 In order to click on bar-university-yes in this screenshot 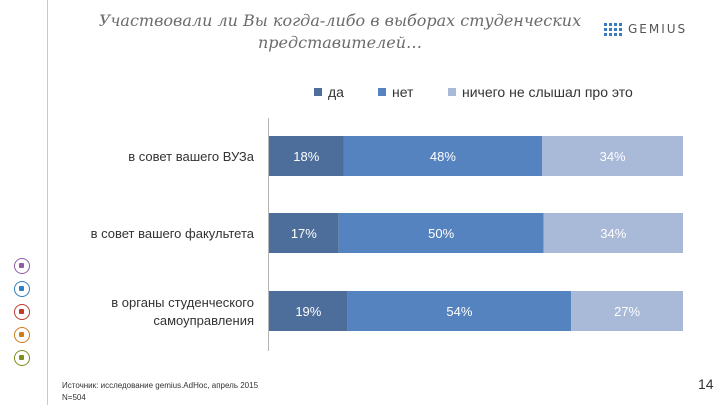, I will do `click(306, 156)`.